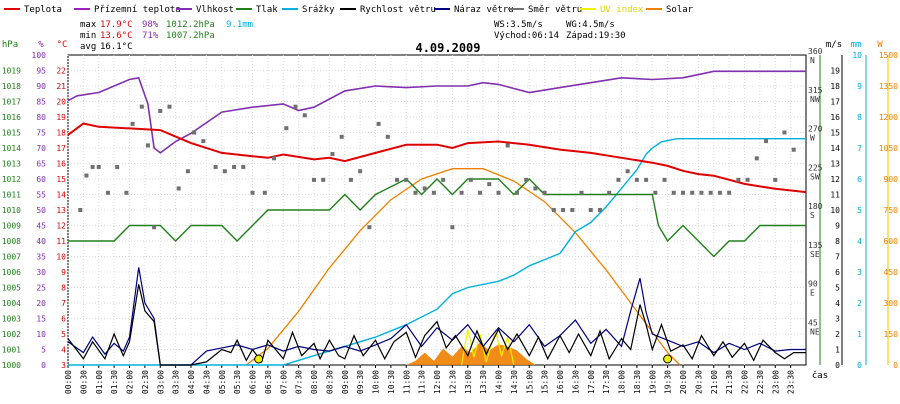 This screenshot has width=900, height=404. Describe the element at coordinates (835, 195) in the screenshot. I see `wind-tick-label: 11` at that location.